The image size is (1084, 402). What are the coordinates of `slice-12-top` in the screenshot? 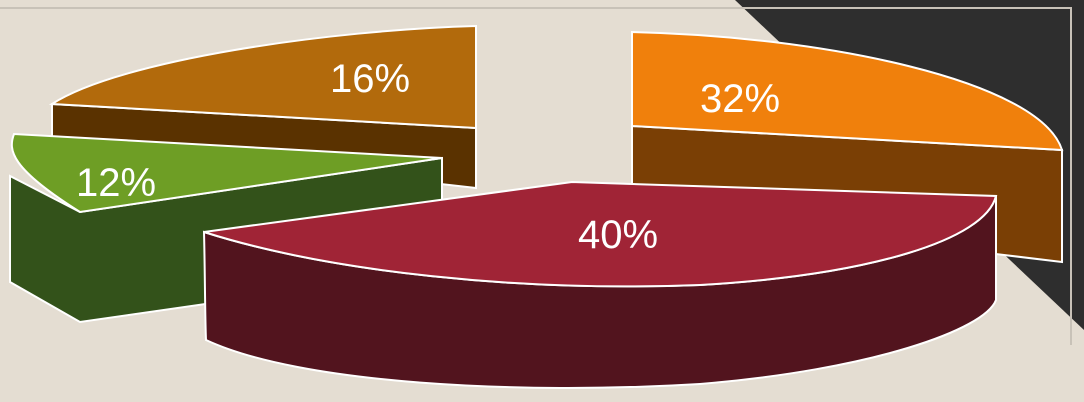 It's located at (226, 173).